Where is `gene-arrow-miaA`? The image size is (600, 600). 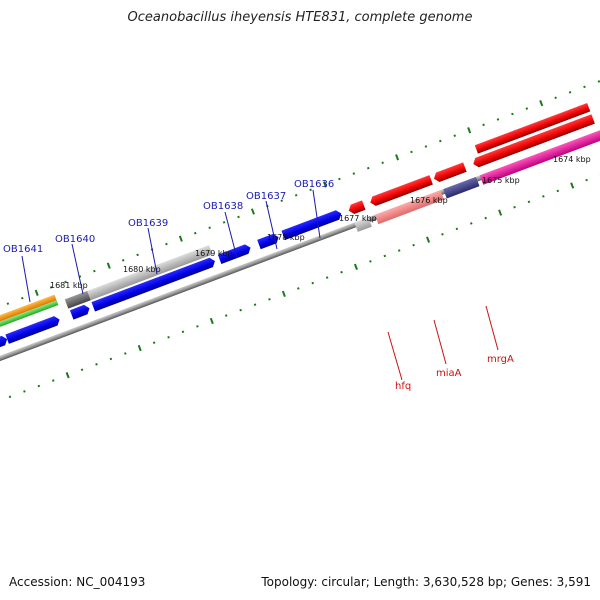 gene-arrow-miaA is located at coordinates (409, 207).